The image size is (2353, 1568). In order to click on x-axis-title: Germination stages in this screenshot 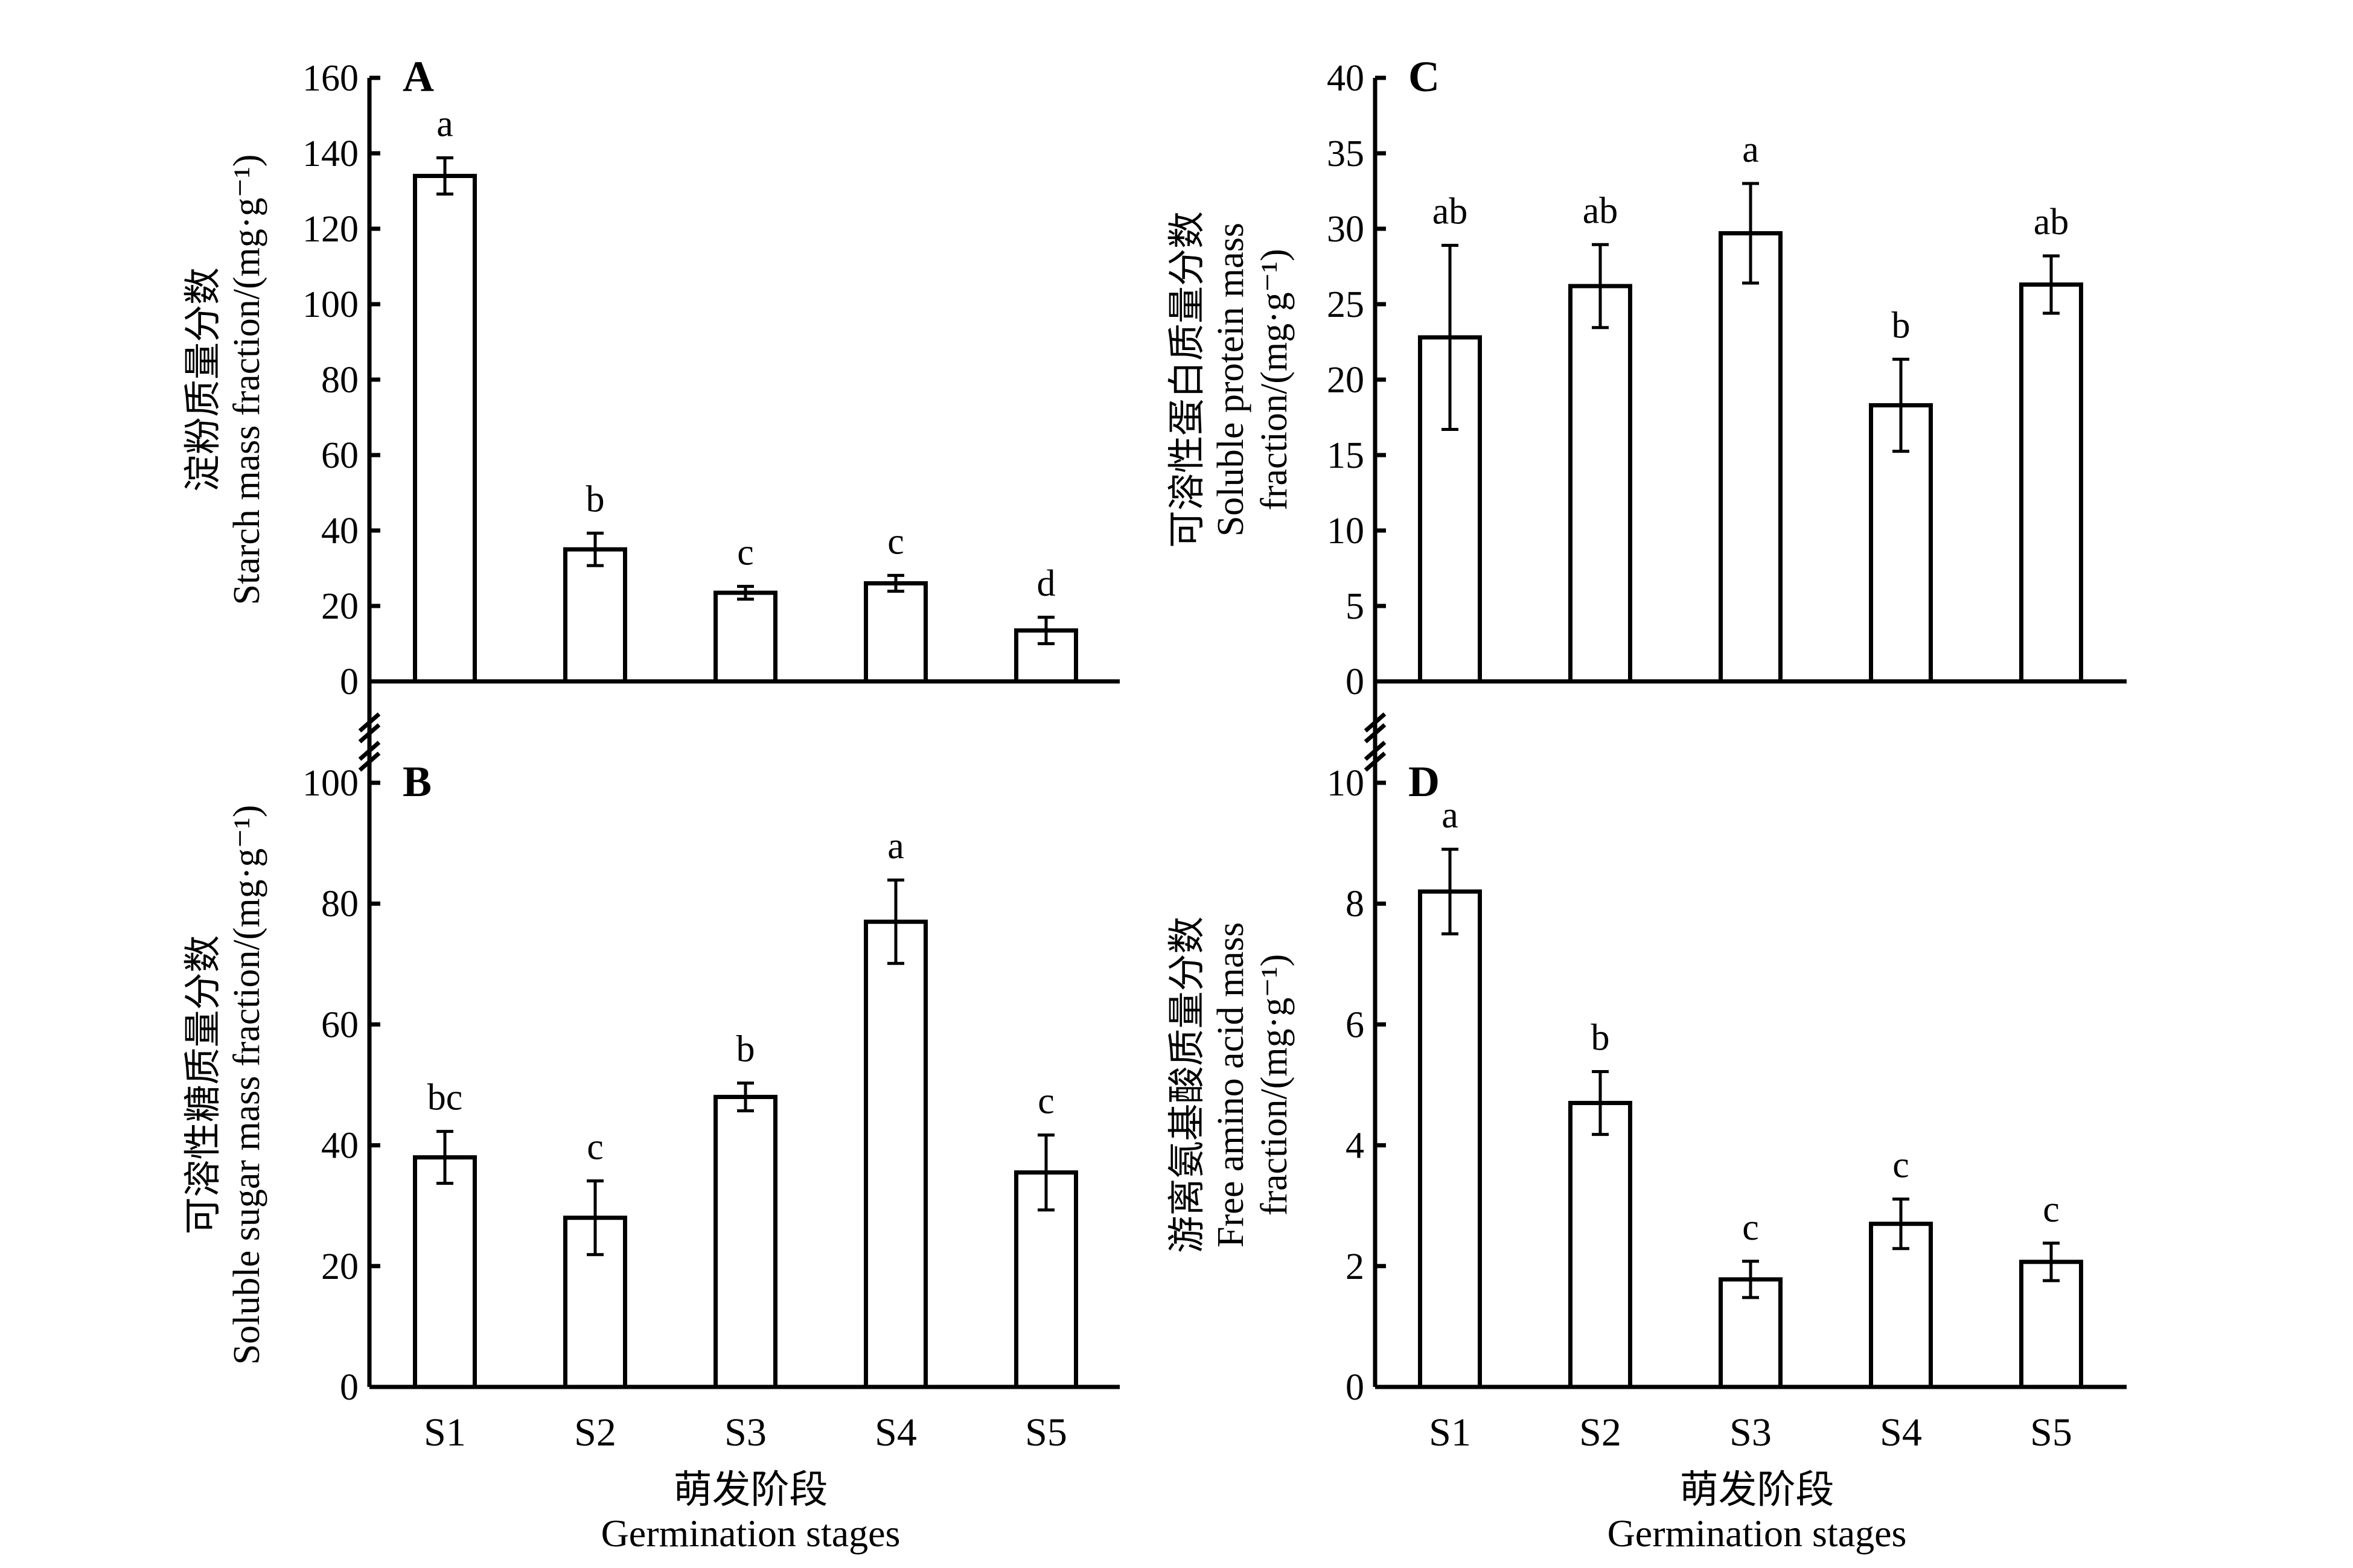, I will do `click(751, 1533)`.